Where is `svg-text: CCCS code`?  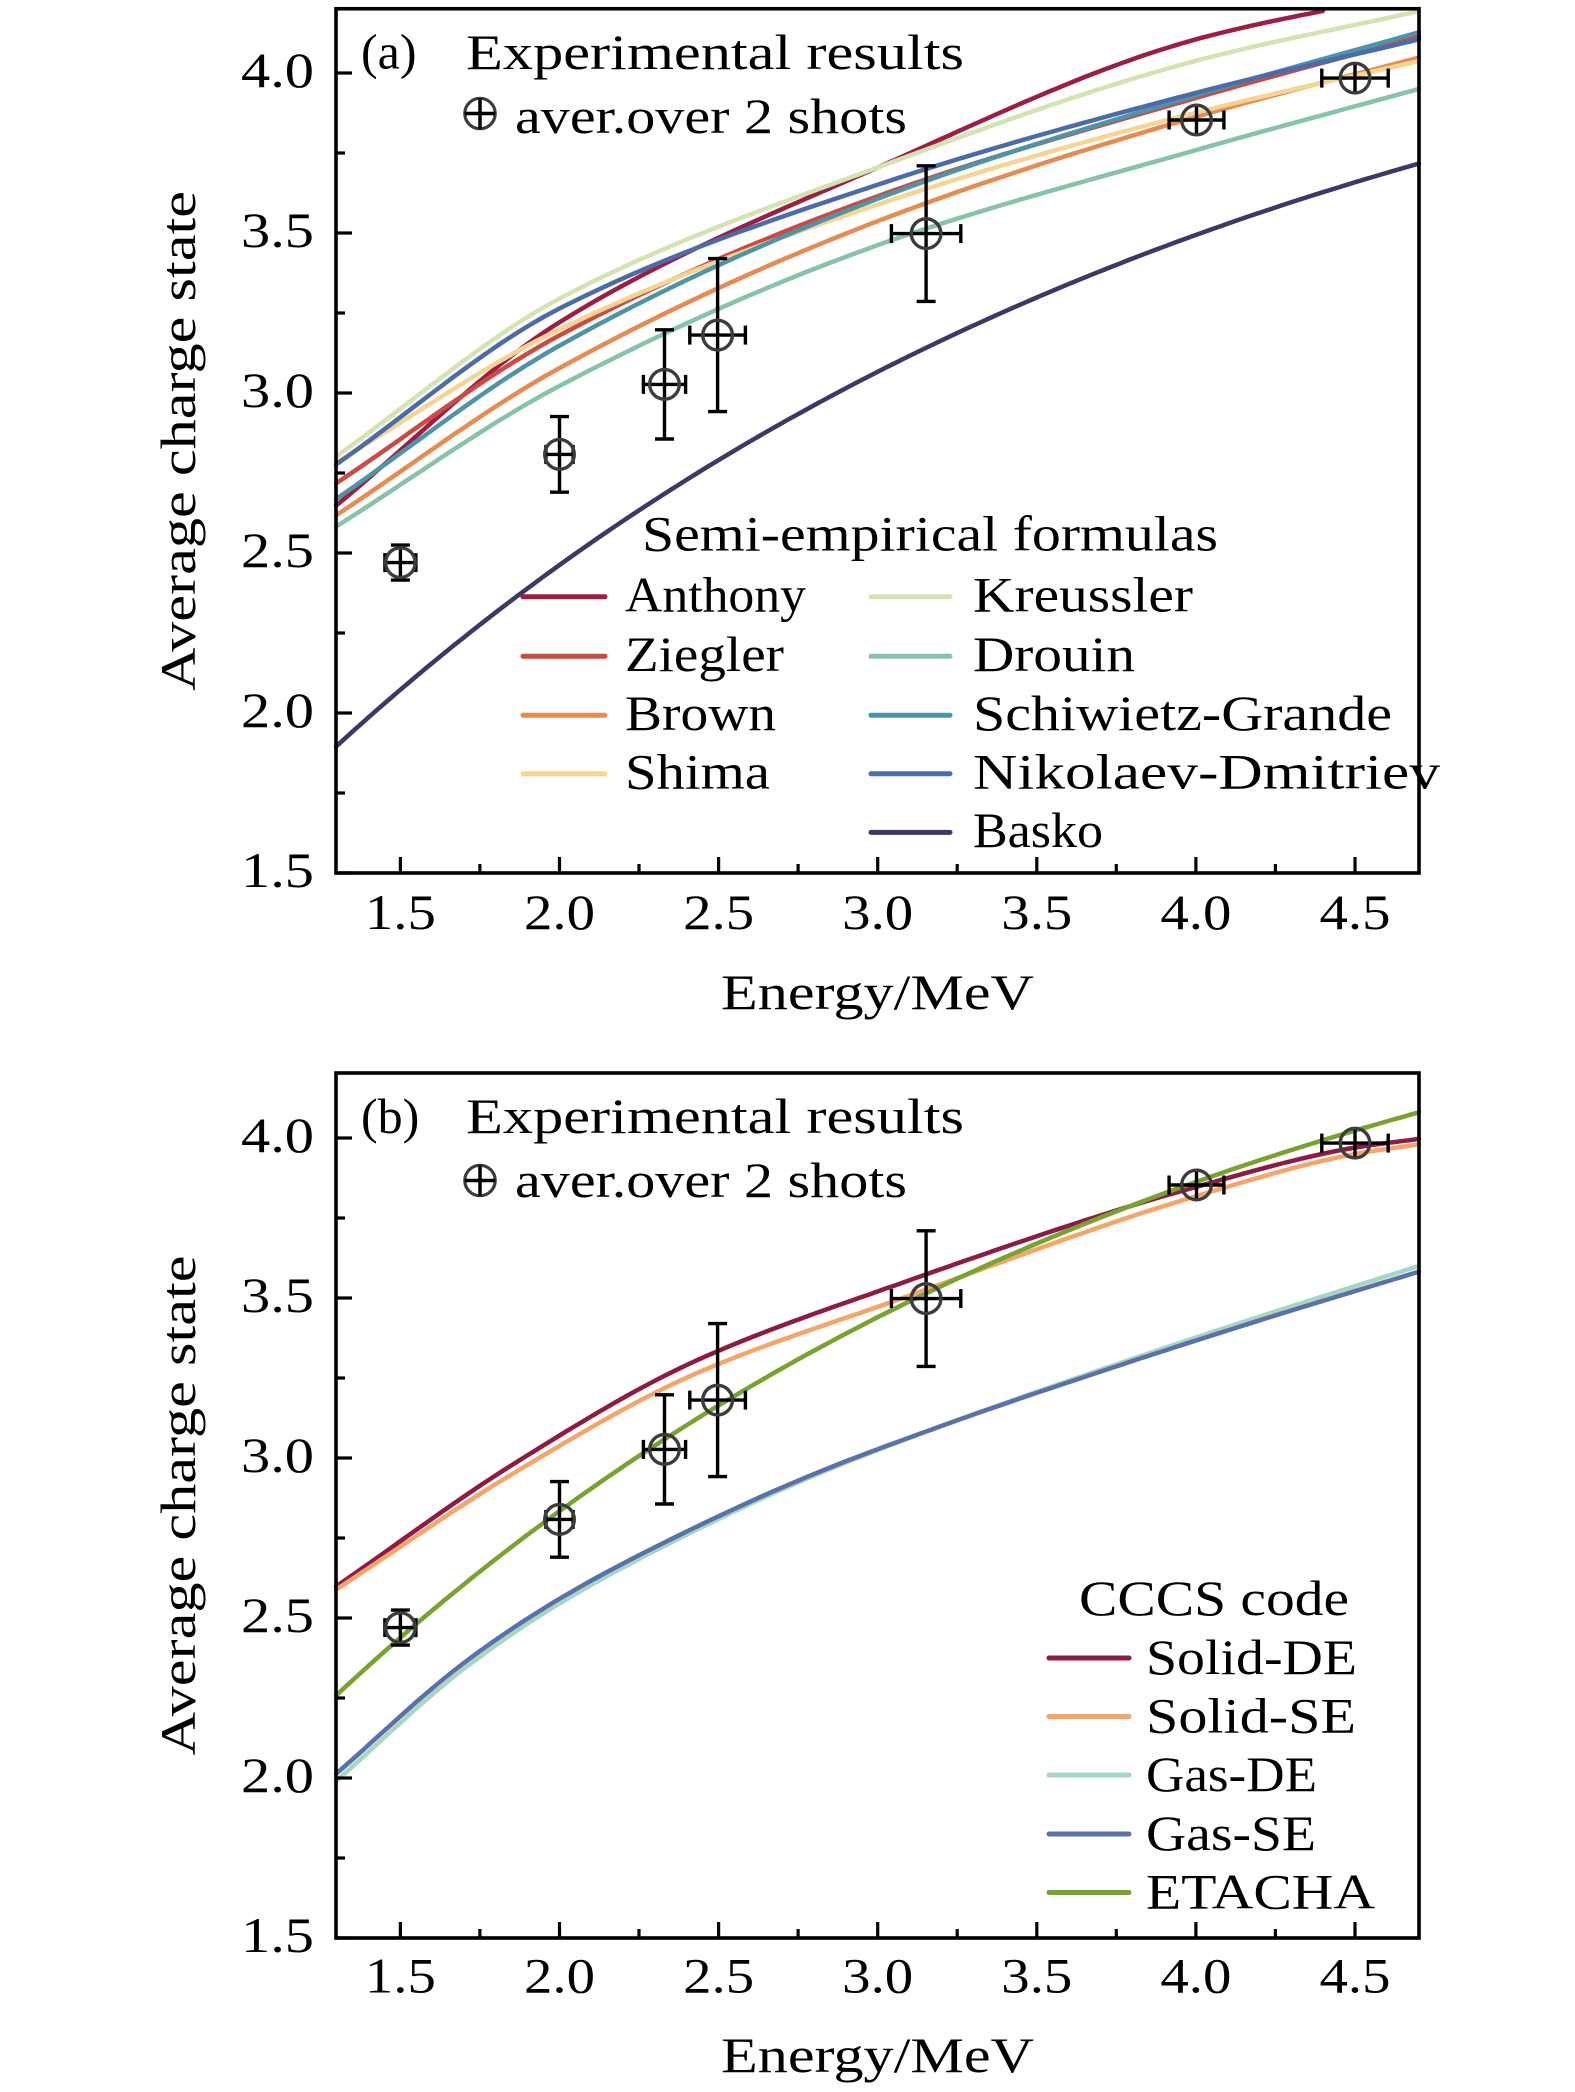
svg-text: CCCS code is located at coordinates (1214, 1598).